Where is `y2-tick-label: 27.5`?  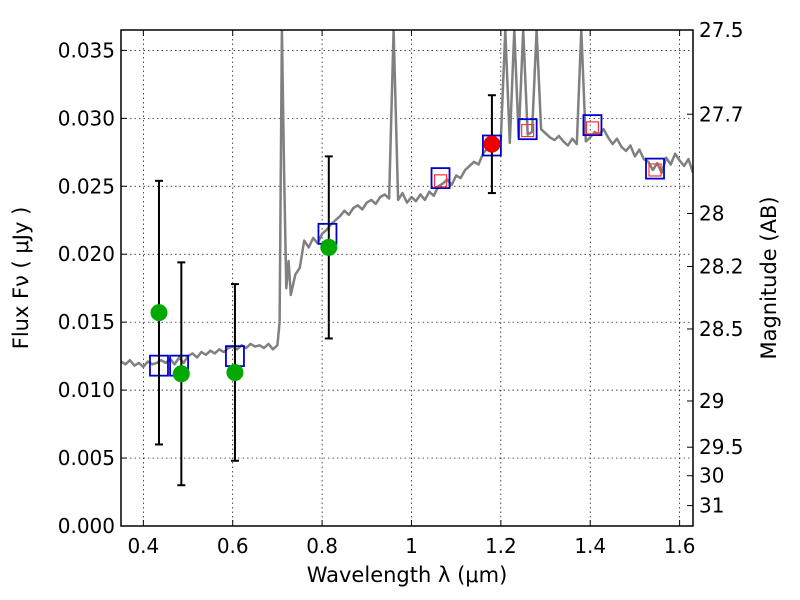 y2-tick-label: 27.5 is located at coordinates (721, 30).